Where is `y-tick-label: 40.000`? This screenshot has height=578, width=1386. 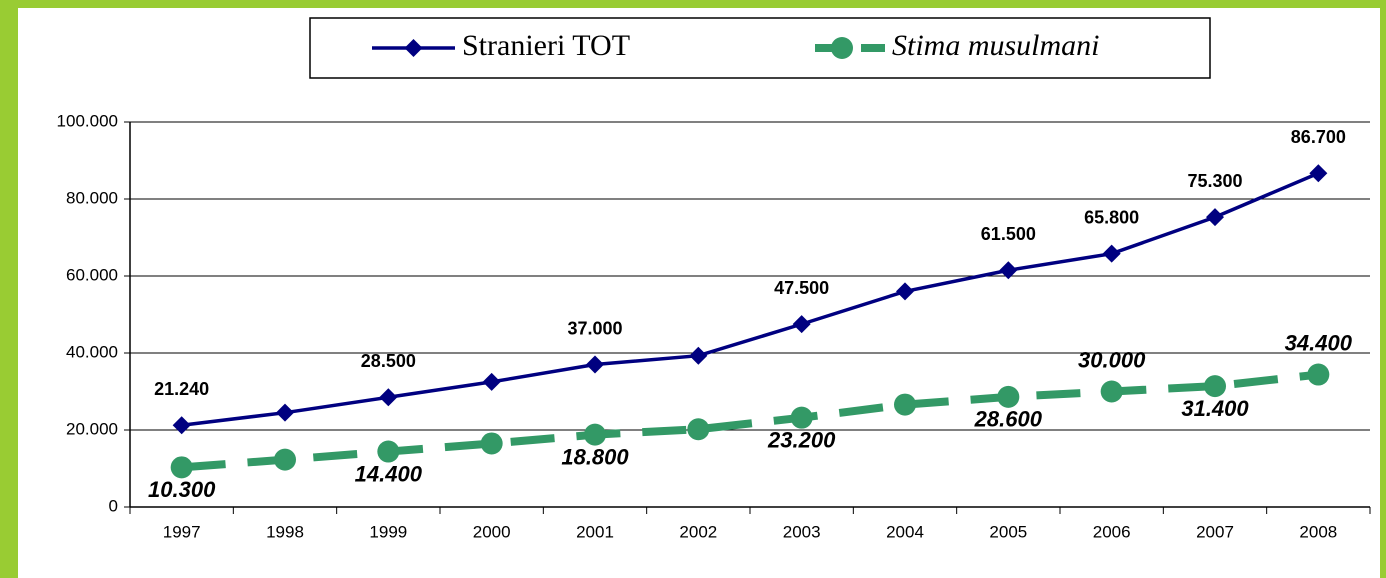
y-tick-label: 40.000 is located at coordinates (92, 351).